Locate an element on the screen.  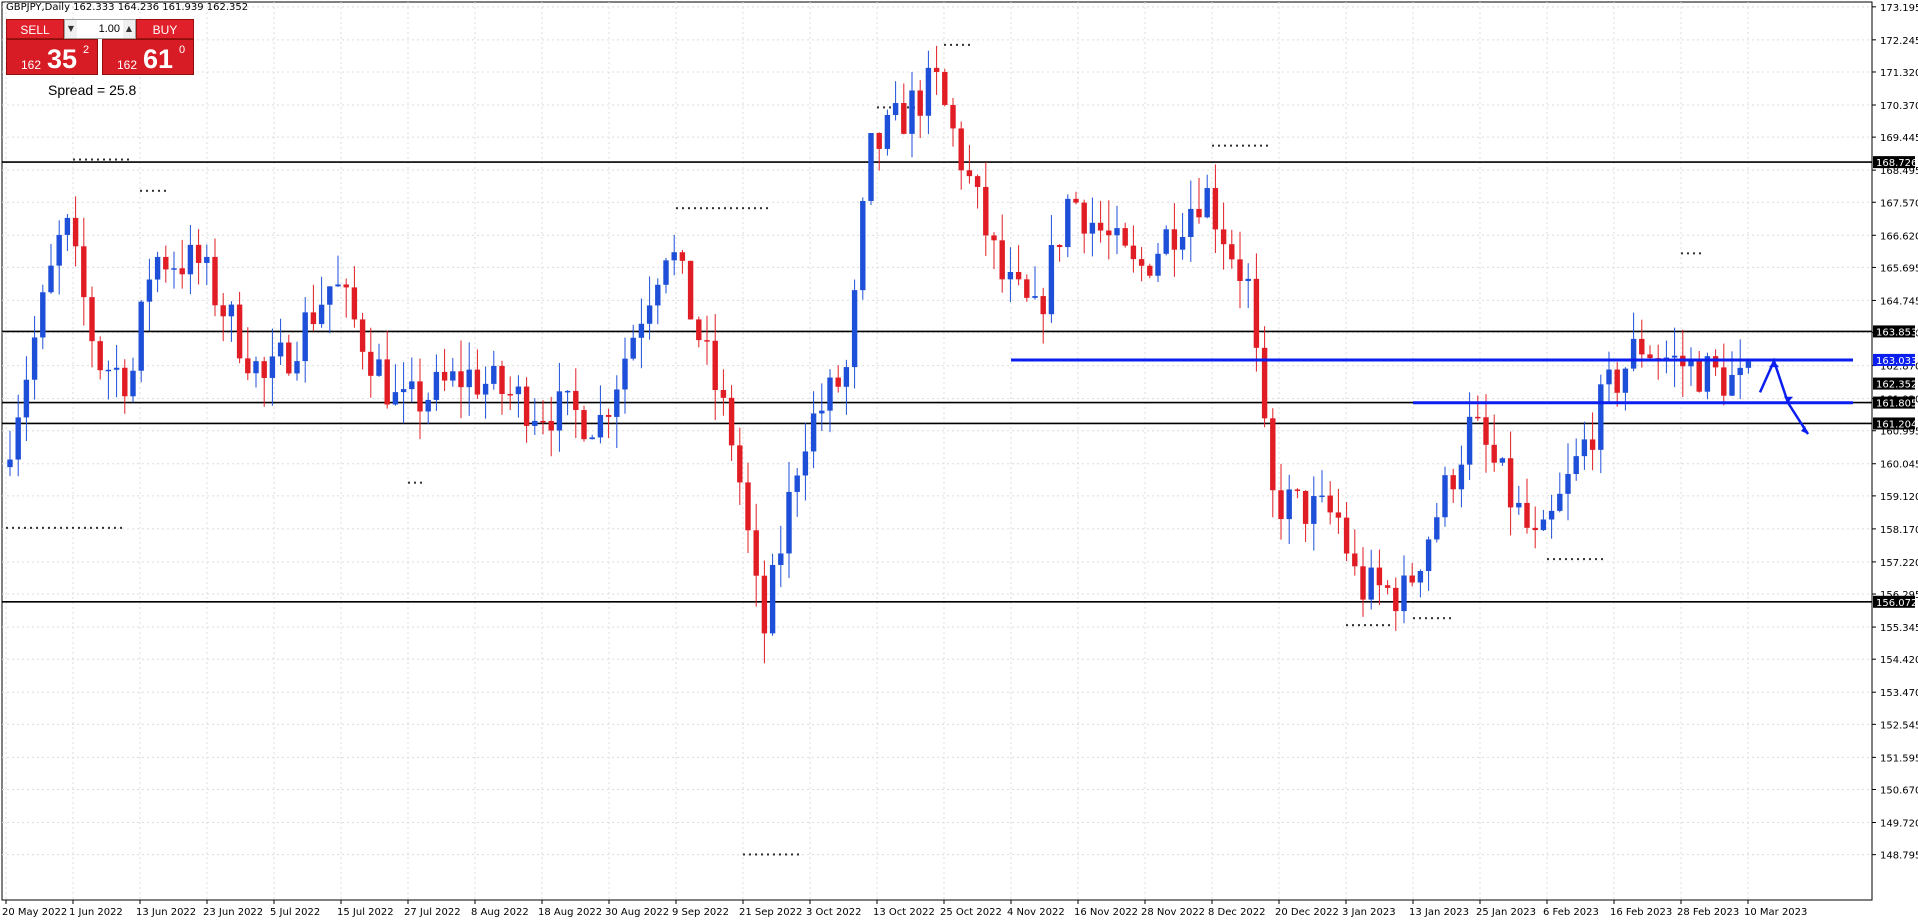
y-tick-label: 155.345 is located at coordinates (1899, 628).